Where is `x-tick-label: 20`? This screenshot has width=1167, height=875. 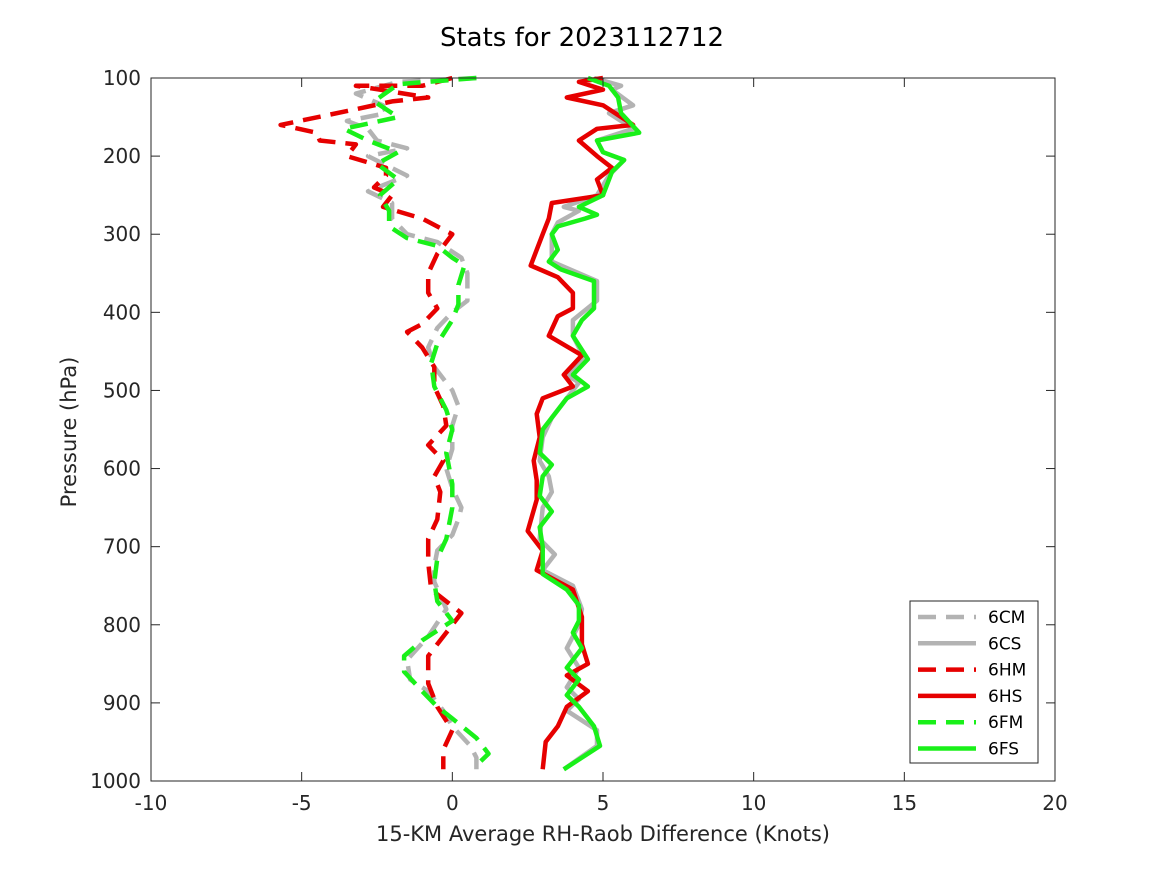
x-tick-label: 20 is located at coordinates (1054, 803).